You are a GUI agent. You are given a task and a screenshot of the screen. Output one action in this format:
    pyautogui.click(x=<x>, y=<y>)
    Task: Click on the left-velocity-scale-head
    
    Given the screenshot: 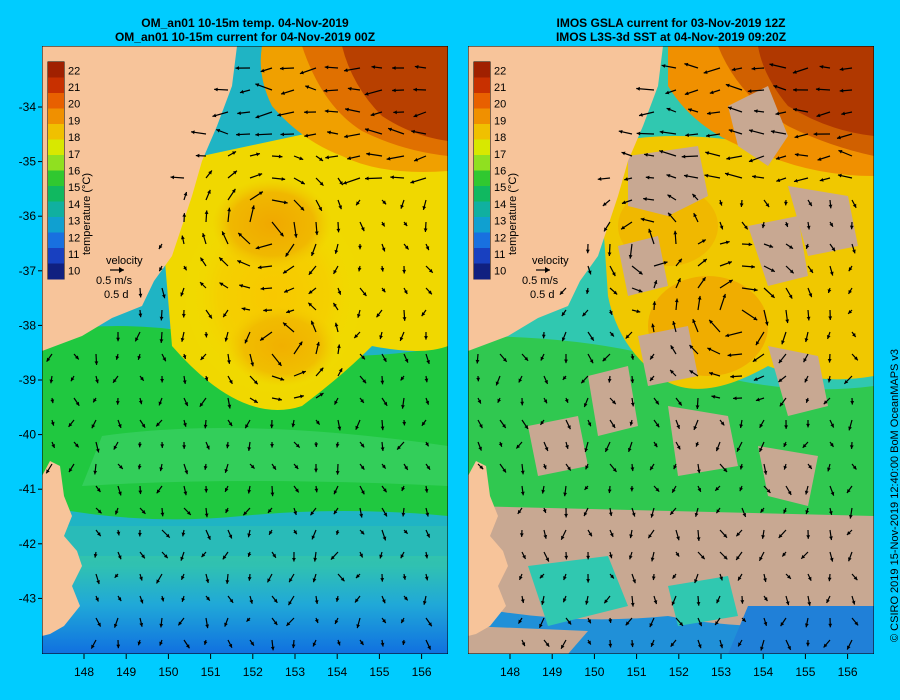 What is the action you would take?
    pyautogui.click(x=121, y=270)
    